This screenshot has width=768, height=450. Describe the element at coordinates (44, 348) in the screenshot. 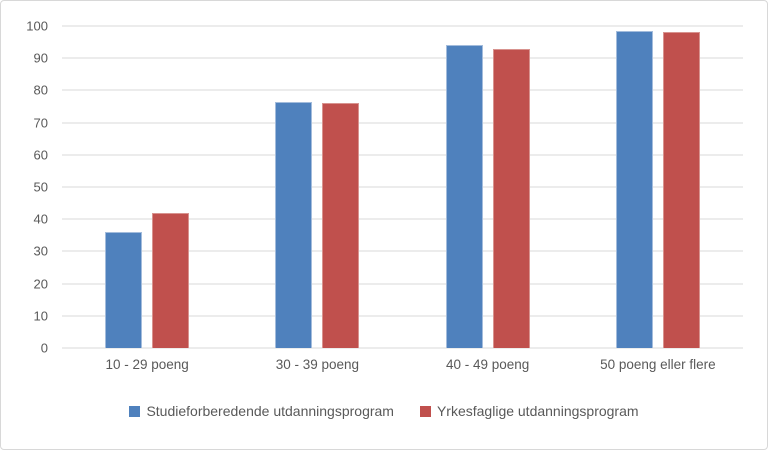

I see `y-tick-label: 0` at that location.